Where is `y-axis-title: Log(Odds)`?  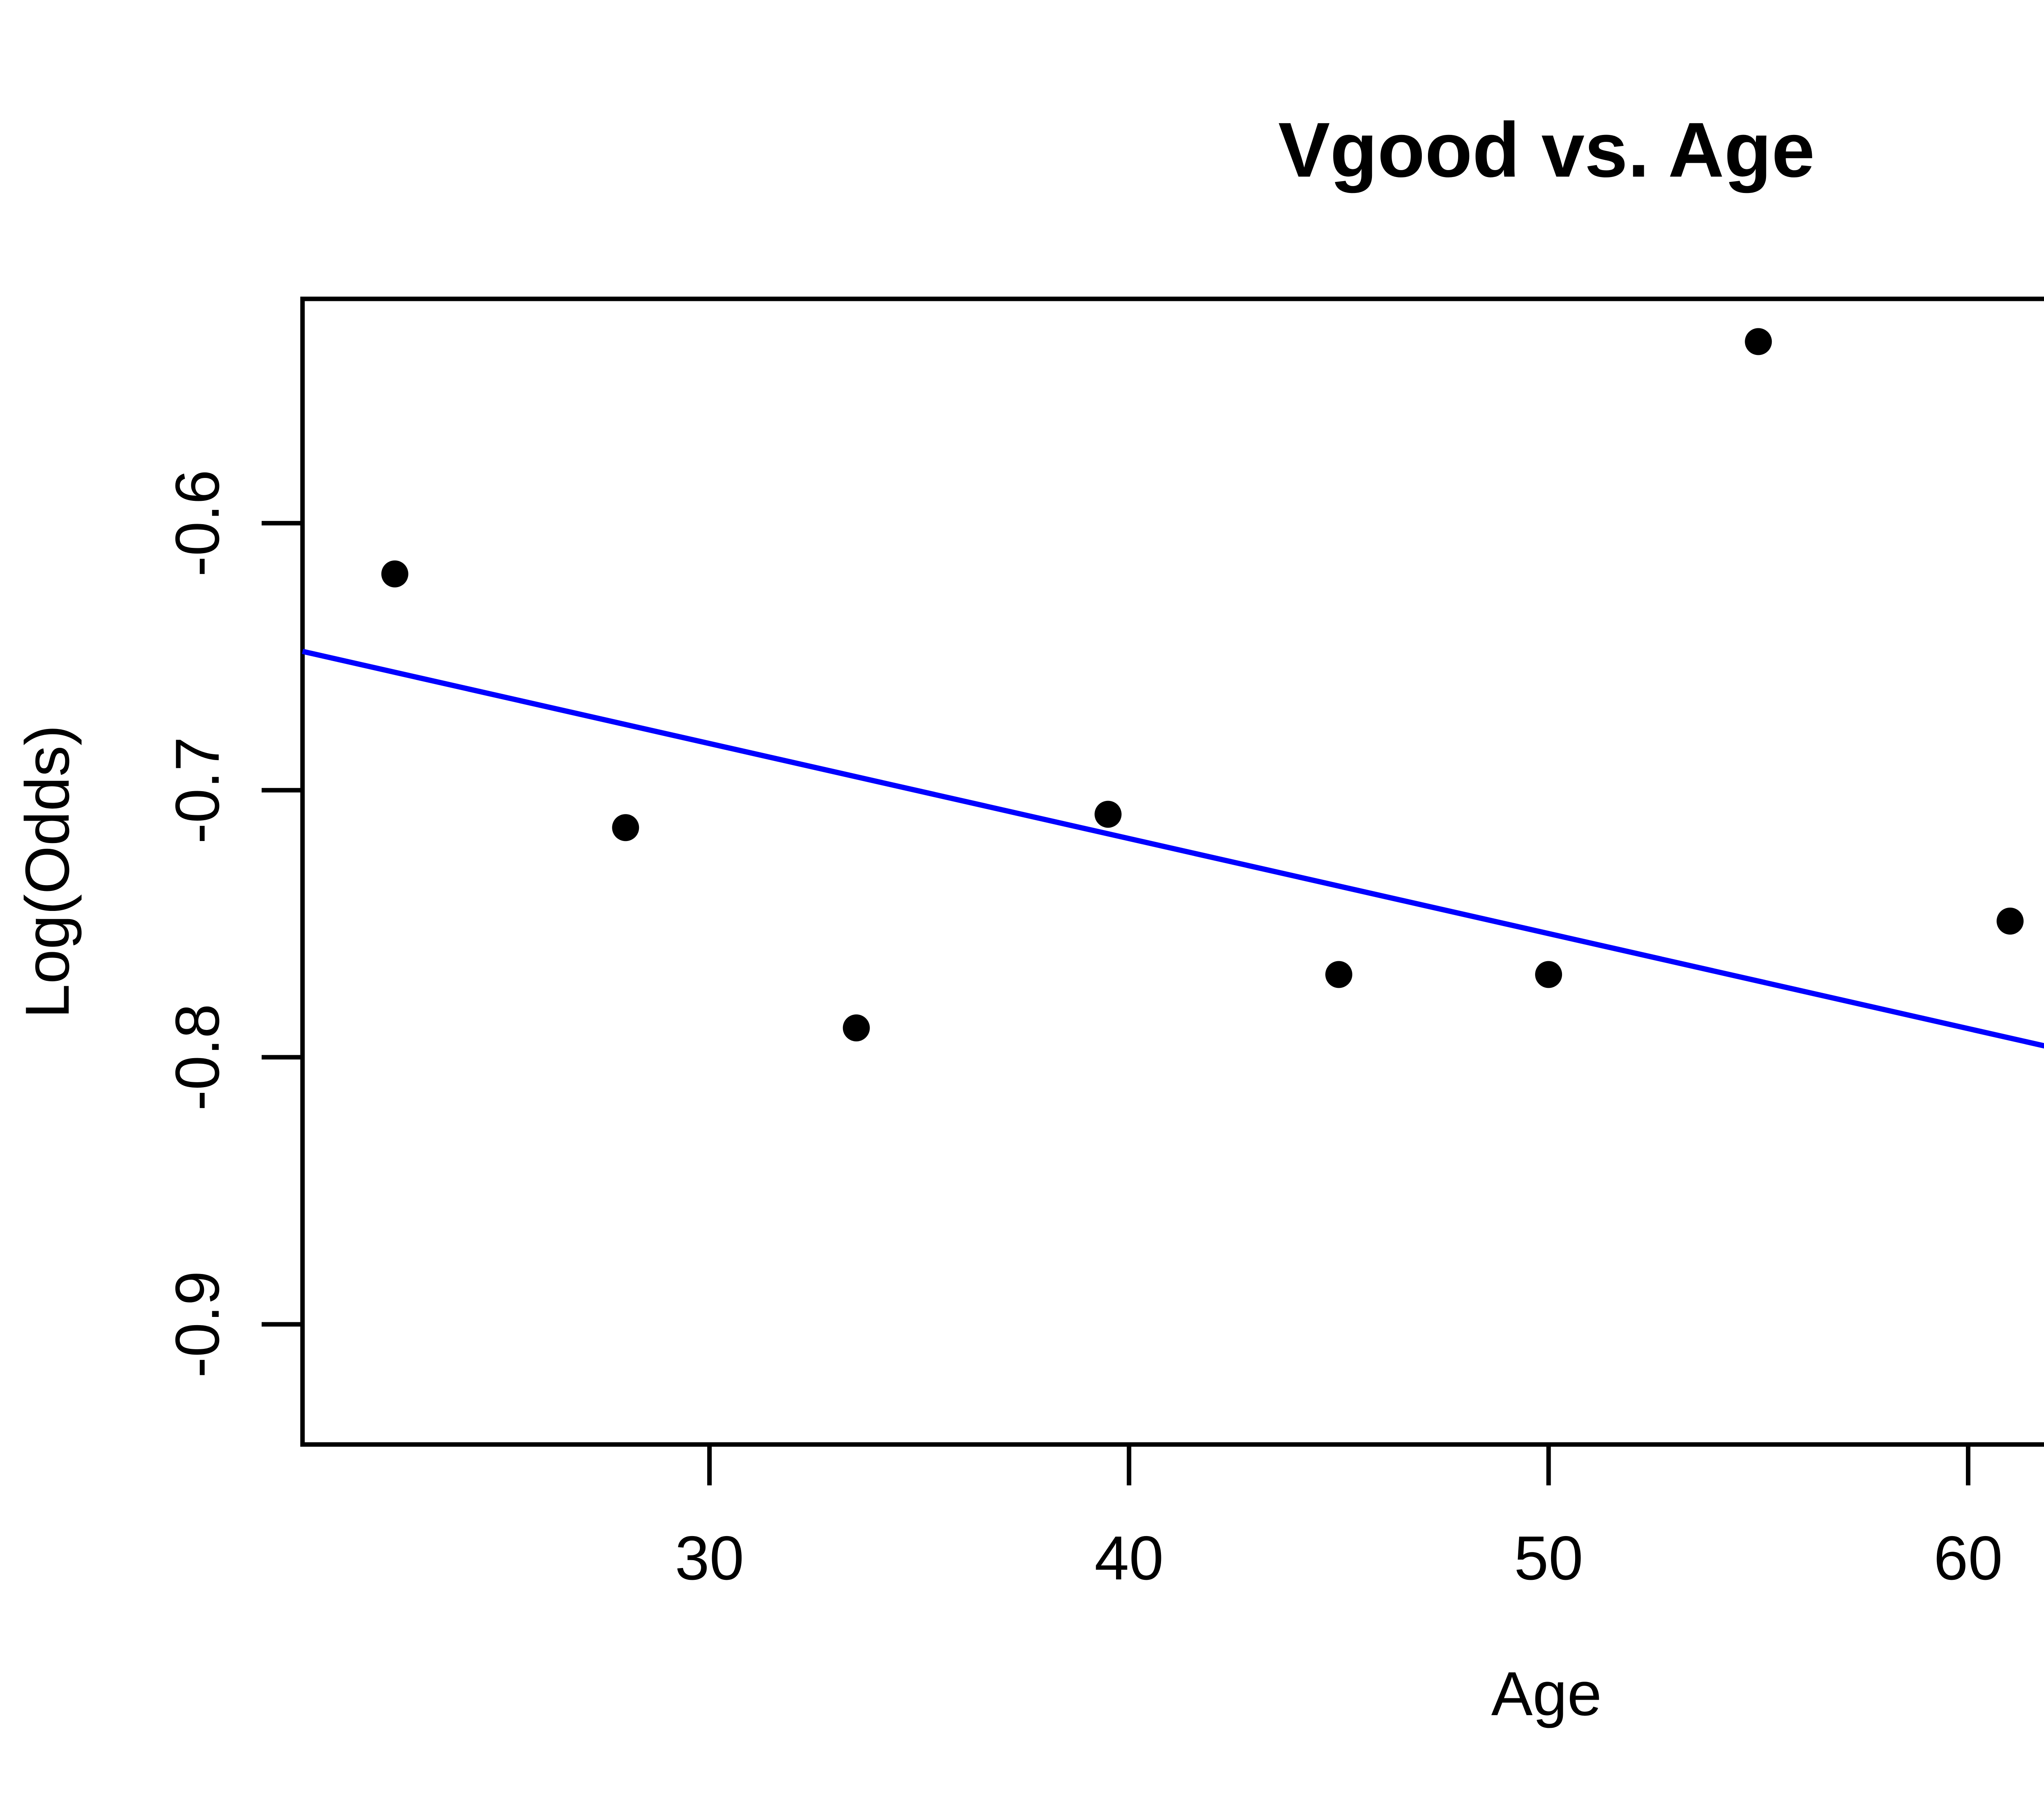
y-axis-title: Log(Odds) is located at coordinates (47, 871).